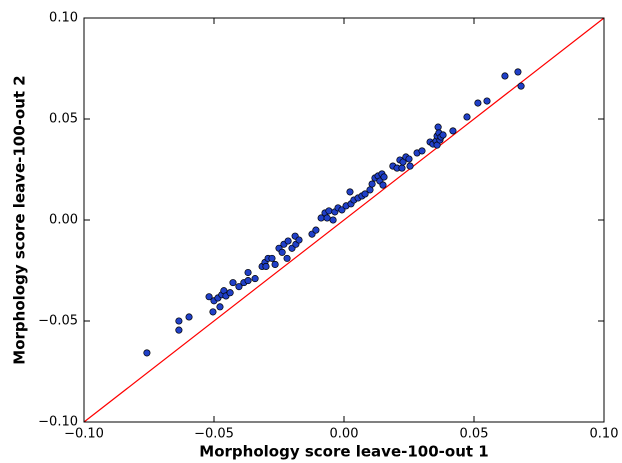  What do you see at coordinates (63, 220) in the screenshot?
I see `y-tick-label: 0.00` at bounding box center [63, 220].